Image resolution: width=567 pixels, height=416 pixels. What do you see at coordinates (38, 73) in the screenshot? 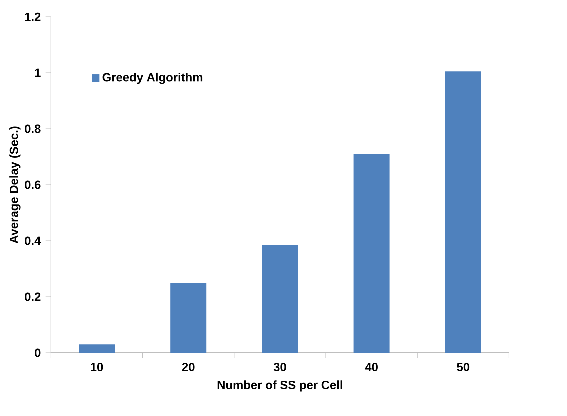
I see `y-tick-label: 1` at bounding box center [38, 73].